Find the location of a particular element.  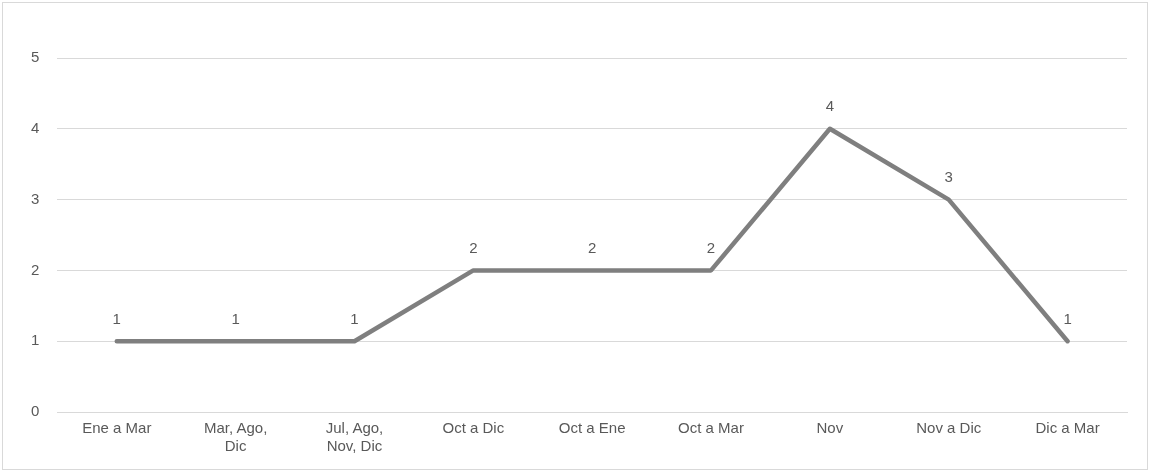

y-tick-label: 2 is located at coordinates (35, 269).